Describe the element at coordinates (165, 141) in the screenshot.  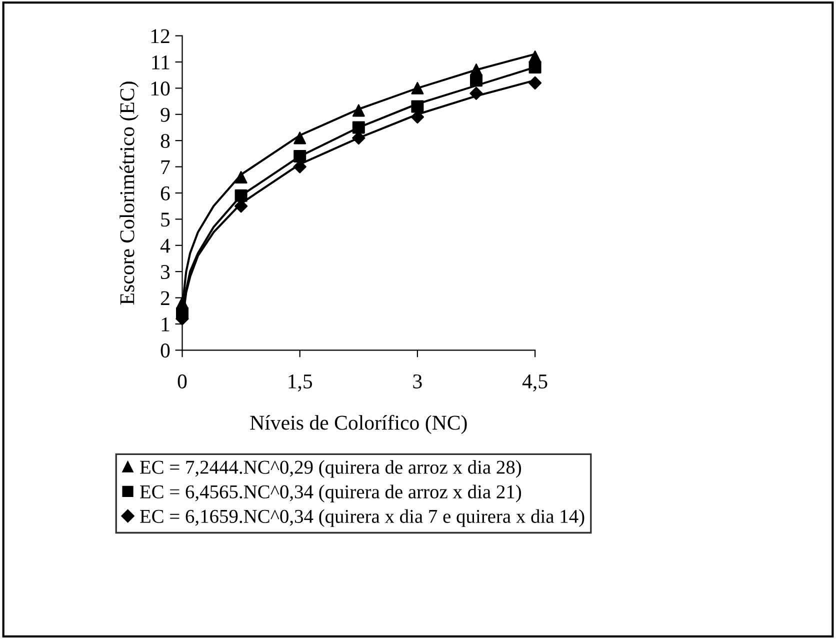
I see `y-tick-label: 8` at that location.